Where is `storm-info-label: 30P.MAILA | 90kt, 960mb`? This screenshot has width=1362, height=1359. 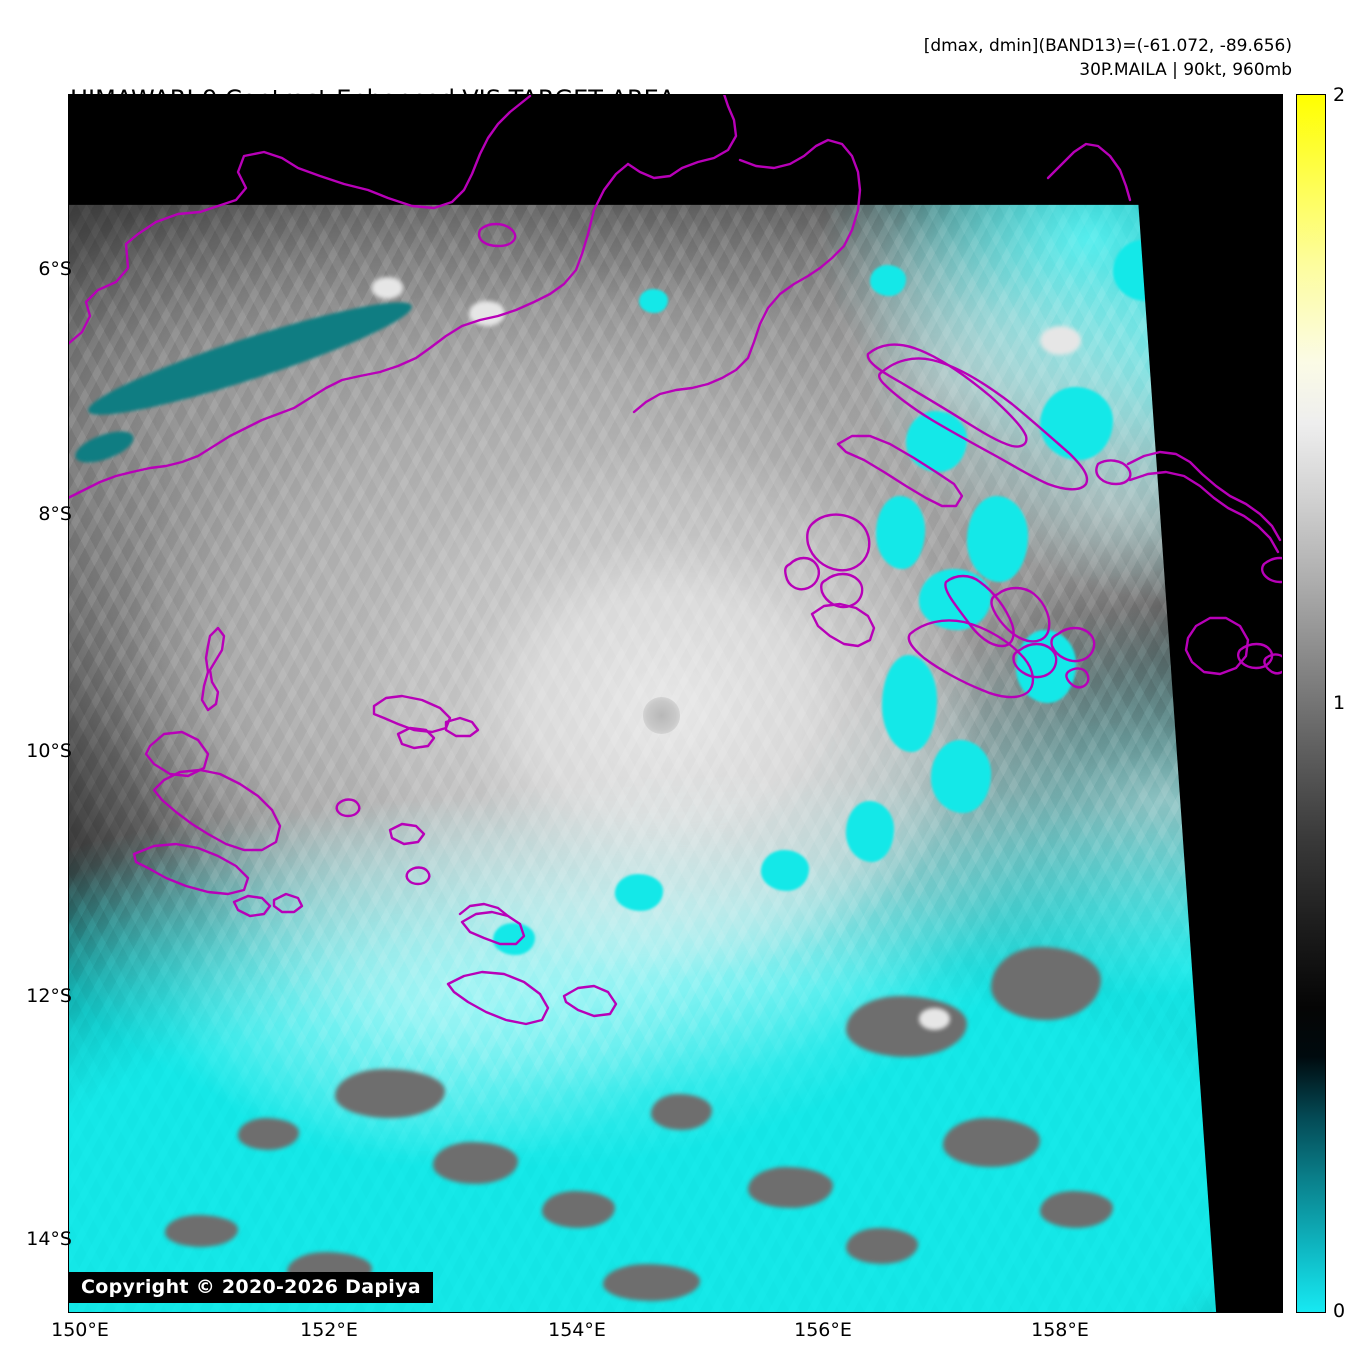
storm-info-label: 30P.MAILA | 90kt, 960mb is located at coordinates (1185, 70).